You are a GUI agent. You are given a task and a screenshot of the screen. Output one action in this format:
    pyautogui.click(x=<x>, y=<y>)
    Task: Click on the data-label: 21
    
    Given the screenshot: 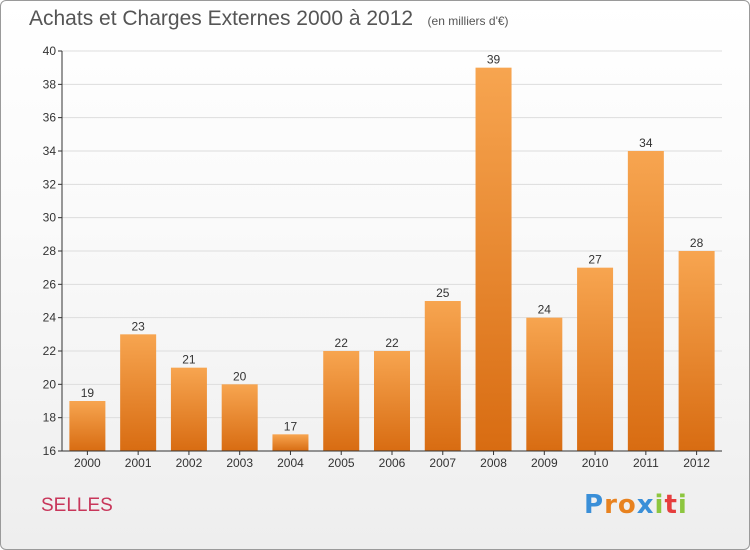 What is the action you would take?
    pyautogui.click(x=189, y=360)
    